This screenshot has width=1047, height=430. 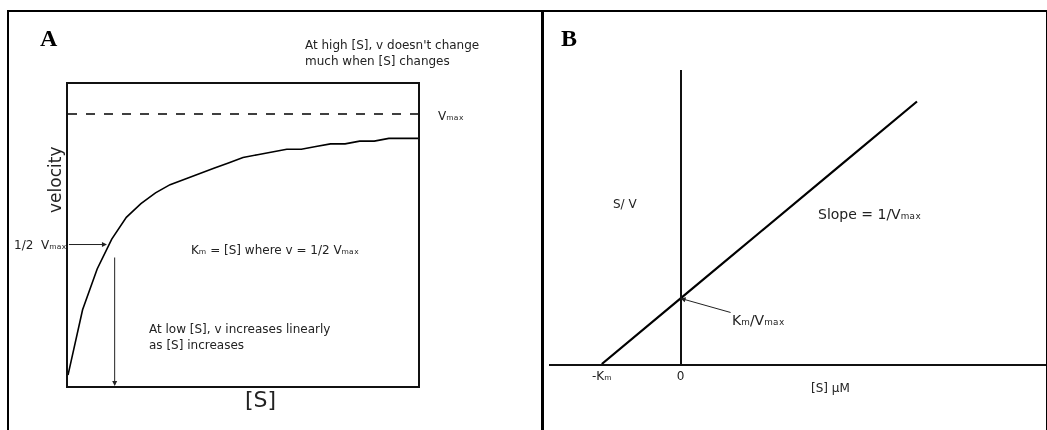 I want to click on y-axis-title: velocity, so click(x=55, y=179).